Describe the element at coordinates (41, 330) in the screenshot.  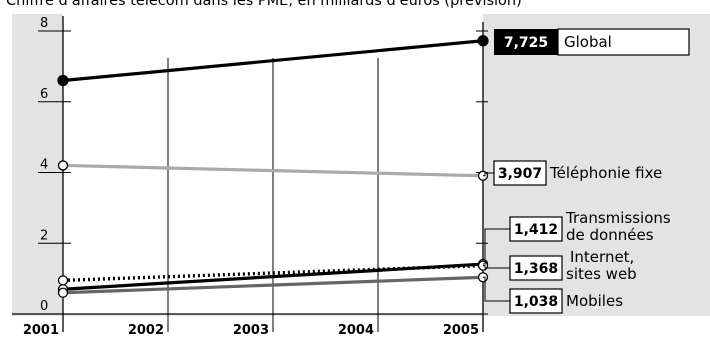
I see `x-tick-label: 2001` at that location.